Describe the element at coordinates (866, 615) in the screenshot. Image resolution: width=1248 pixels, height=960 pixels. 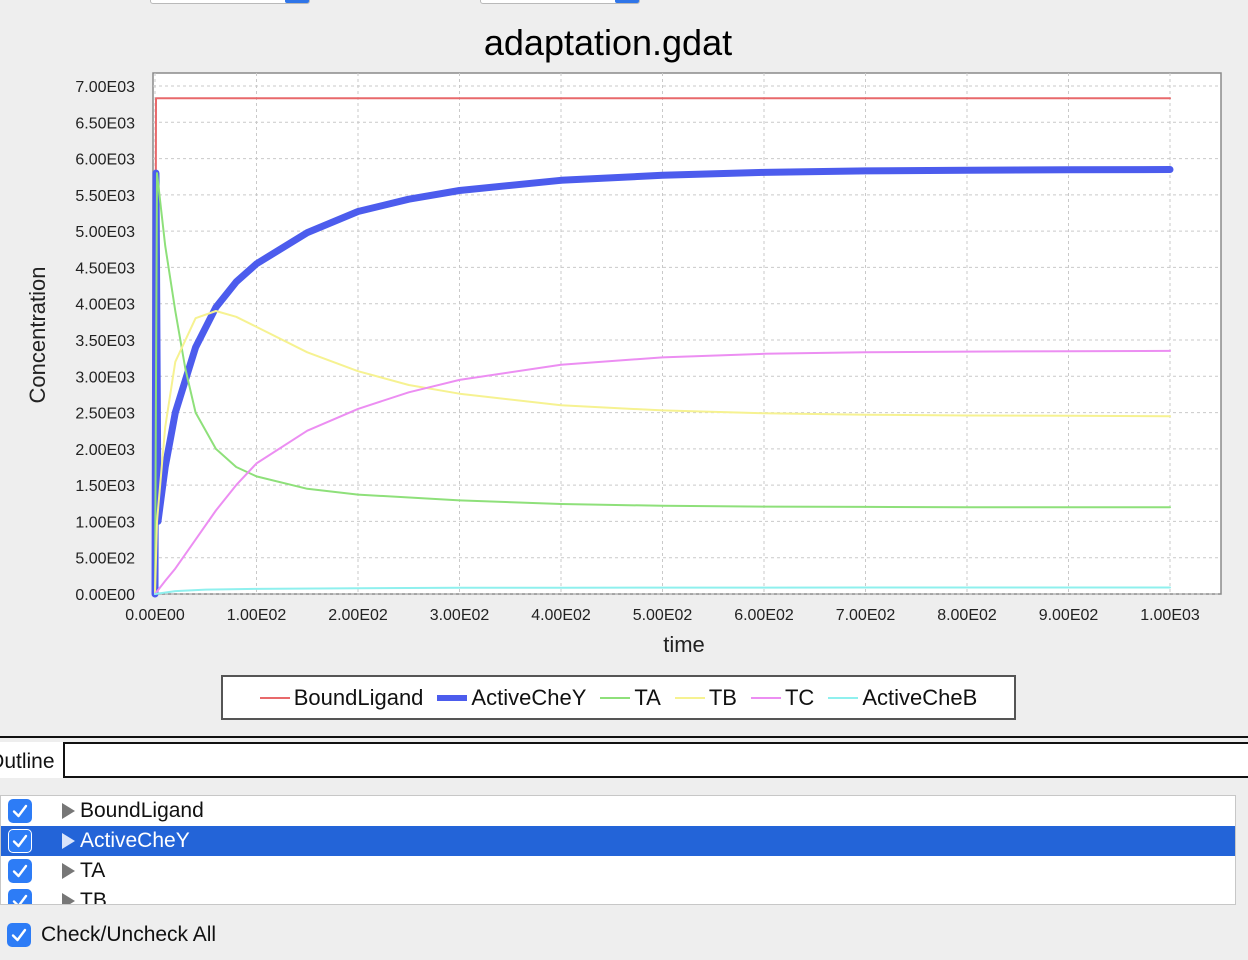
I see `x-tick-label: 7.00E02` at that location.